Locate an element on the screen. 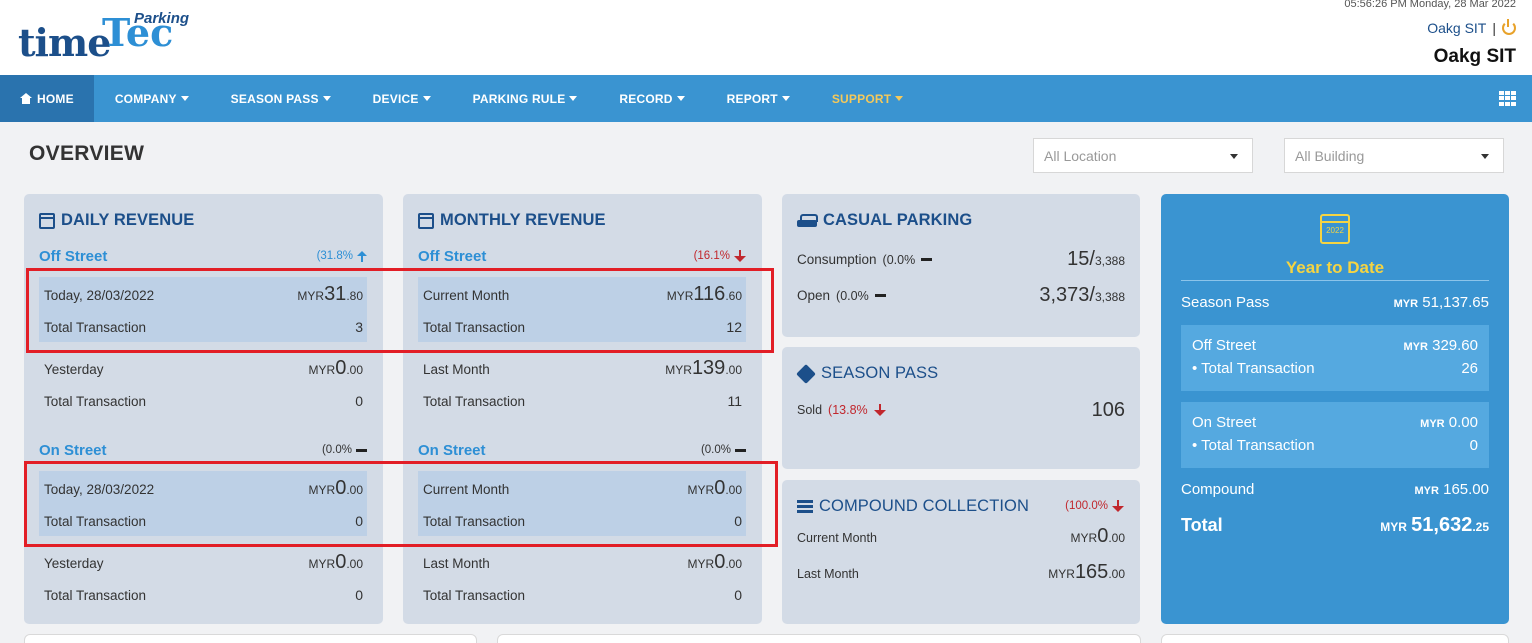  daily-off-yesterday-label: Yesterday is located at coordinates (74, 369).